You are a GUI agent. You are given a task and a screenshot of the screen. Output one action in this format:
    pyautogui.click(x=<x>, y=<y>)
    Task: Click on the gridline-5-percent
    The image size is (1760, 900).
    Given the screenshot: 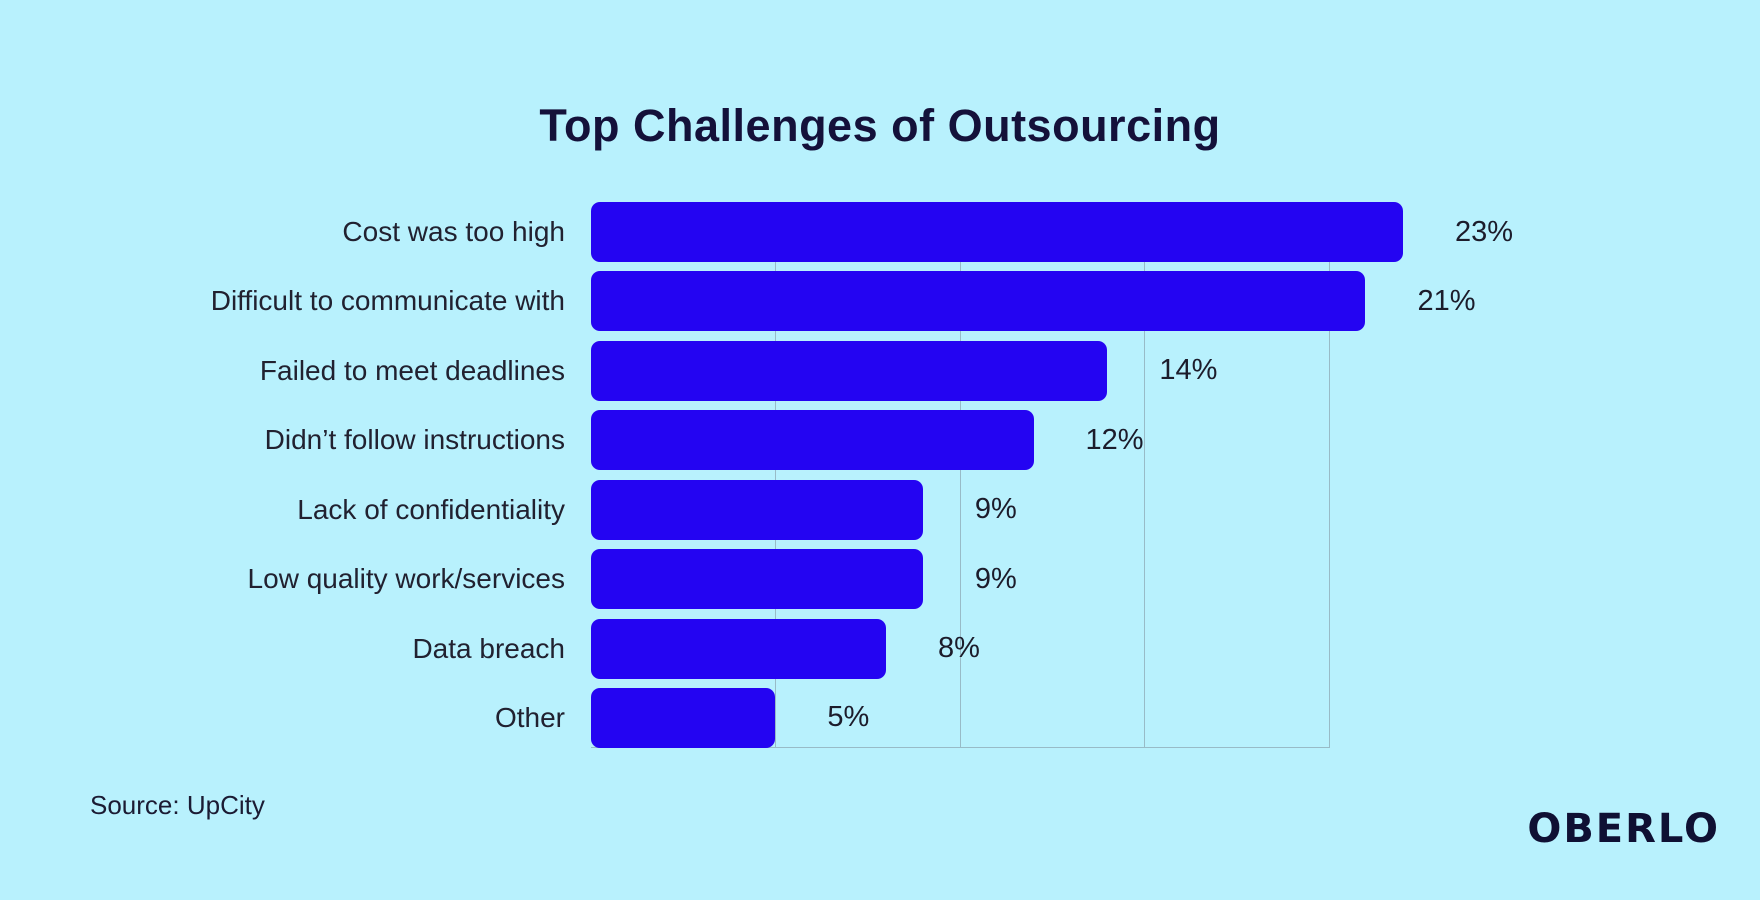 What is the action you would take?
    pyautogui.click(x=776, y=475)
    